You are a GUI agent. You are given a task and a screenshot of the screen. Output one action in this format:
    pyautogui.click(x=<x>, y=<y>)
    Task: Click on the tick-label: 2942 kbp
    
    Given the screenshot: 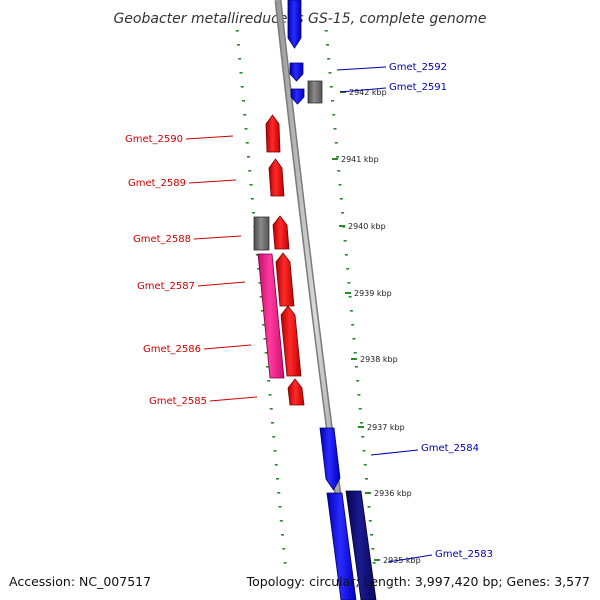 What is the action you would take?
    pyautogui.click(x=368, y=92)
    